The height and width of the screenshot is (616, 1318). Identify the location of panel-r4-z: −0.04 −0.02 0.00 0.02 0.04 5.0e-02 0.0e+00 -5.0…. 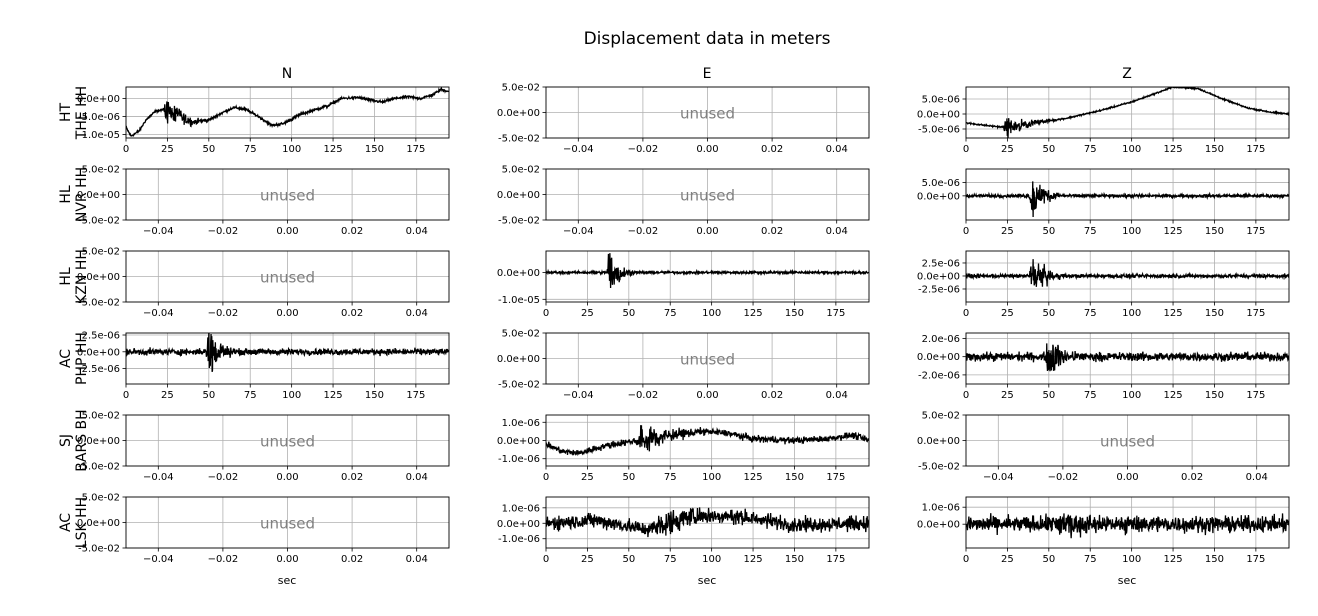
(1103, 447).